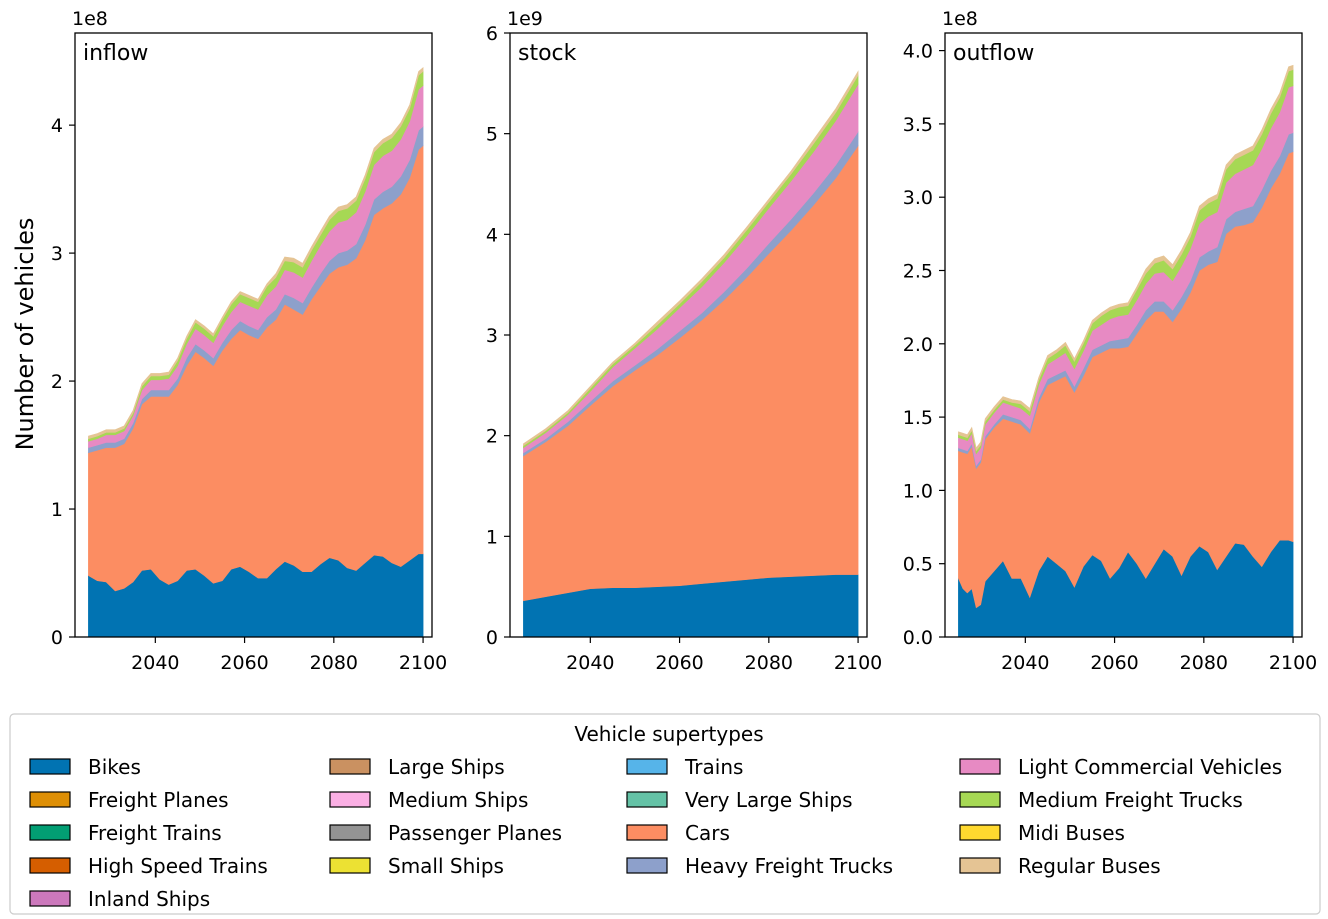 Image resolution: width=1328 pixels, height=919 pixels. I want to click on panel-title: stock, so click(547, 53).